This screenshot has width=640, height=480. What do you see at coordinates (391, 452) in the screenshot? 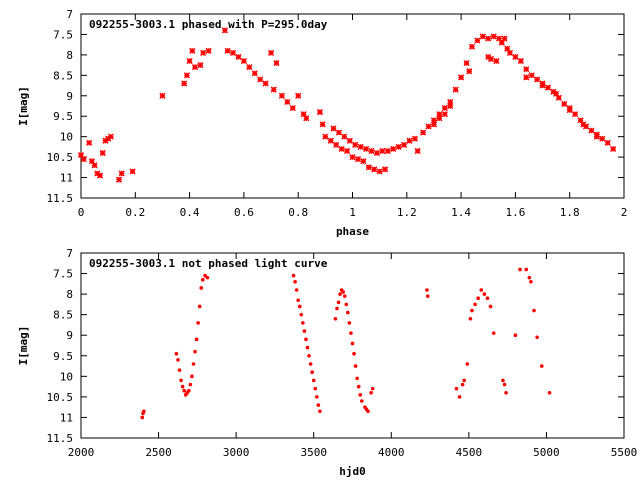
I see `x-tick-label: 4000` at bounding box center [391, 452].